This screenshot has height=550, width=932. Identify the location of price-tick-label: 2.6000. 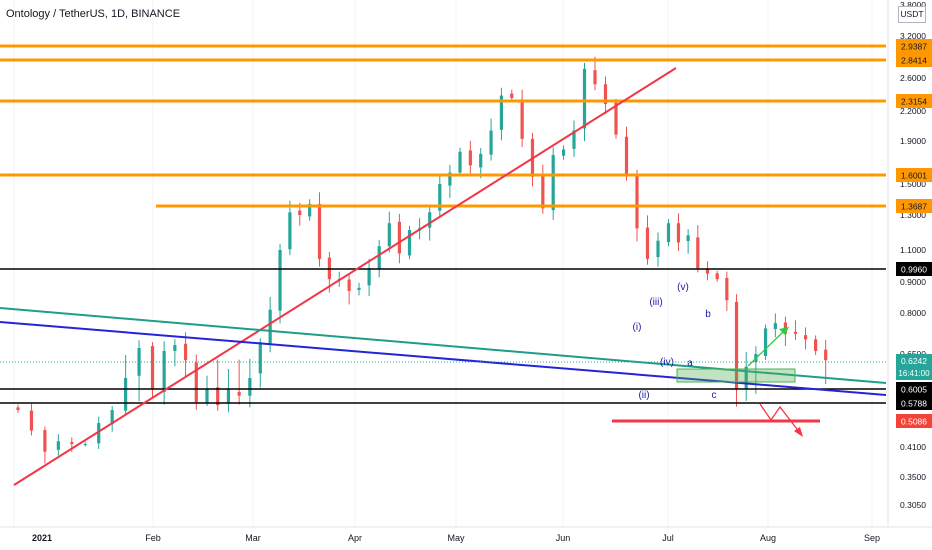
(913, 78).